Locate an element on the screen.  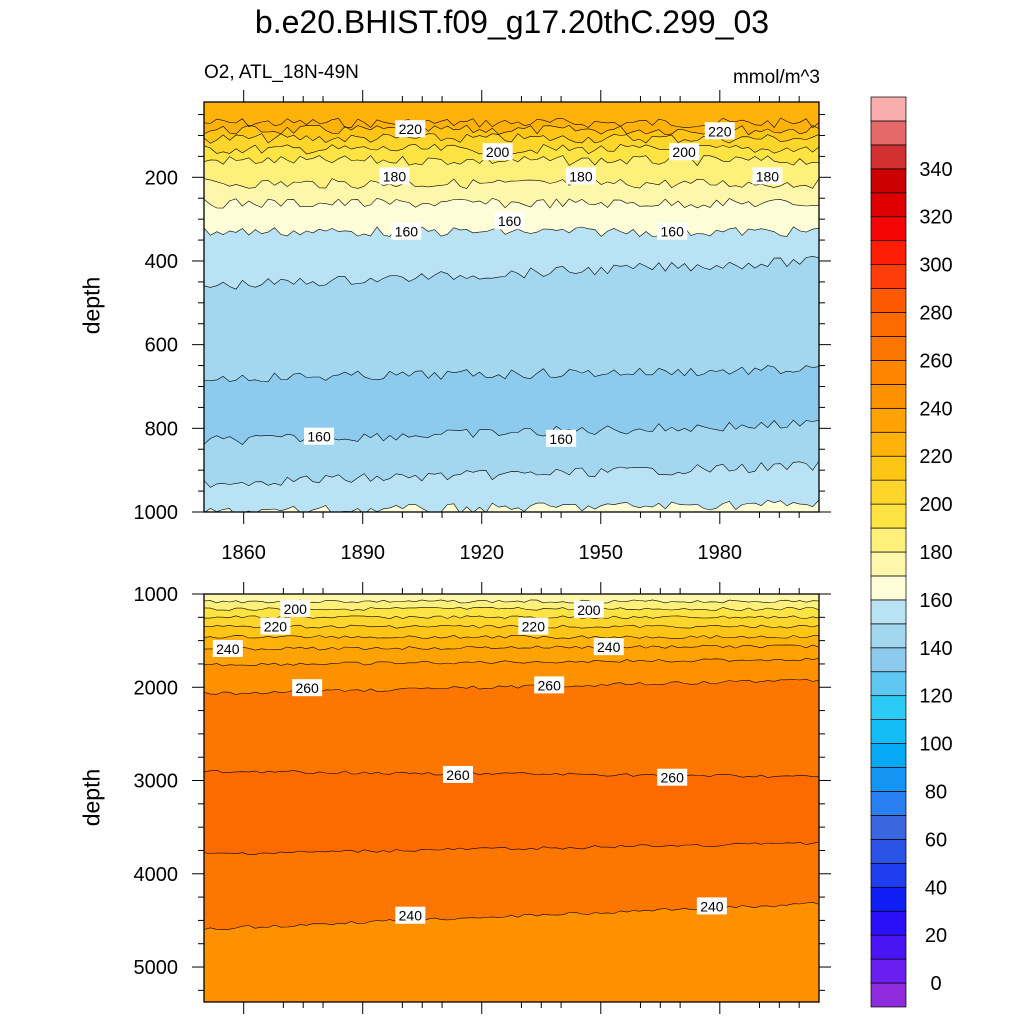
colorbar-tick-label: 240 is located at coordinates (935, 409).